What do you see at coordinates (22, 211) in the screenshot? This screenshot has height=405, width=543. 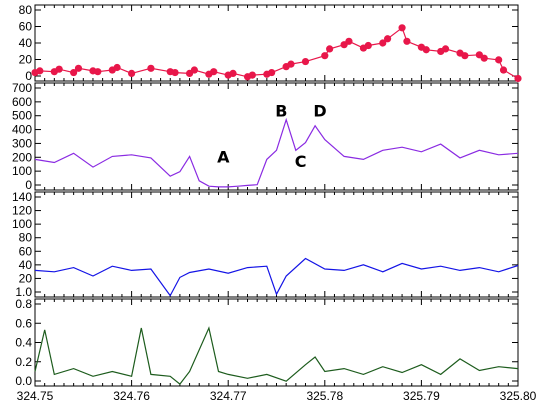 I see `y-tick-label: 120` at bounding box center [22, 211].